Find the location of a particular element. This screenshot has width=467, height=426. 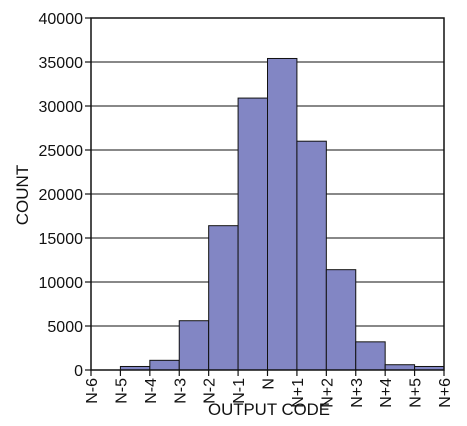

x-tick-label: N+2 is located at coordinates (327, 393).